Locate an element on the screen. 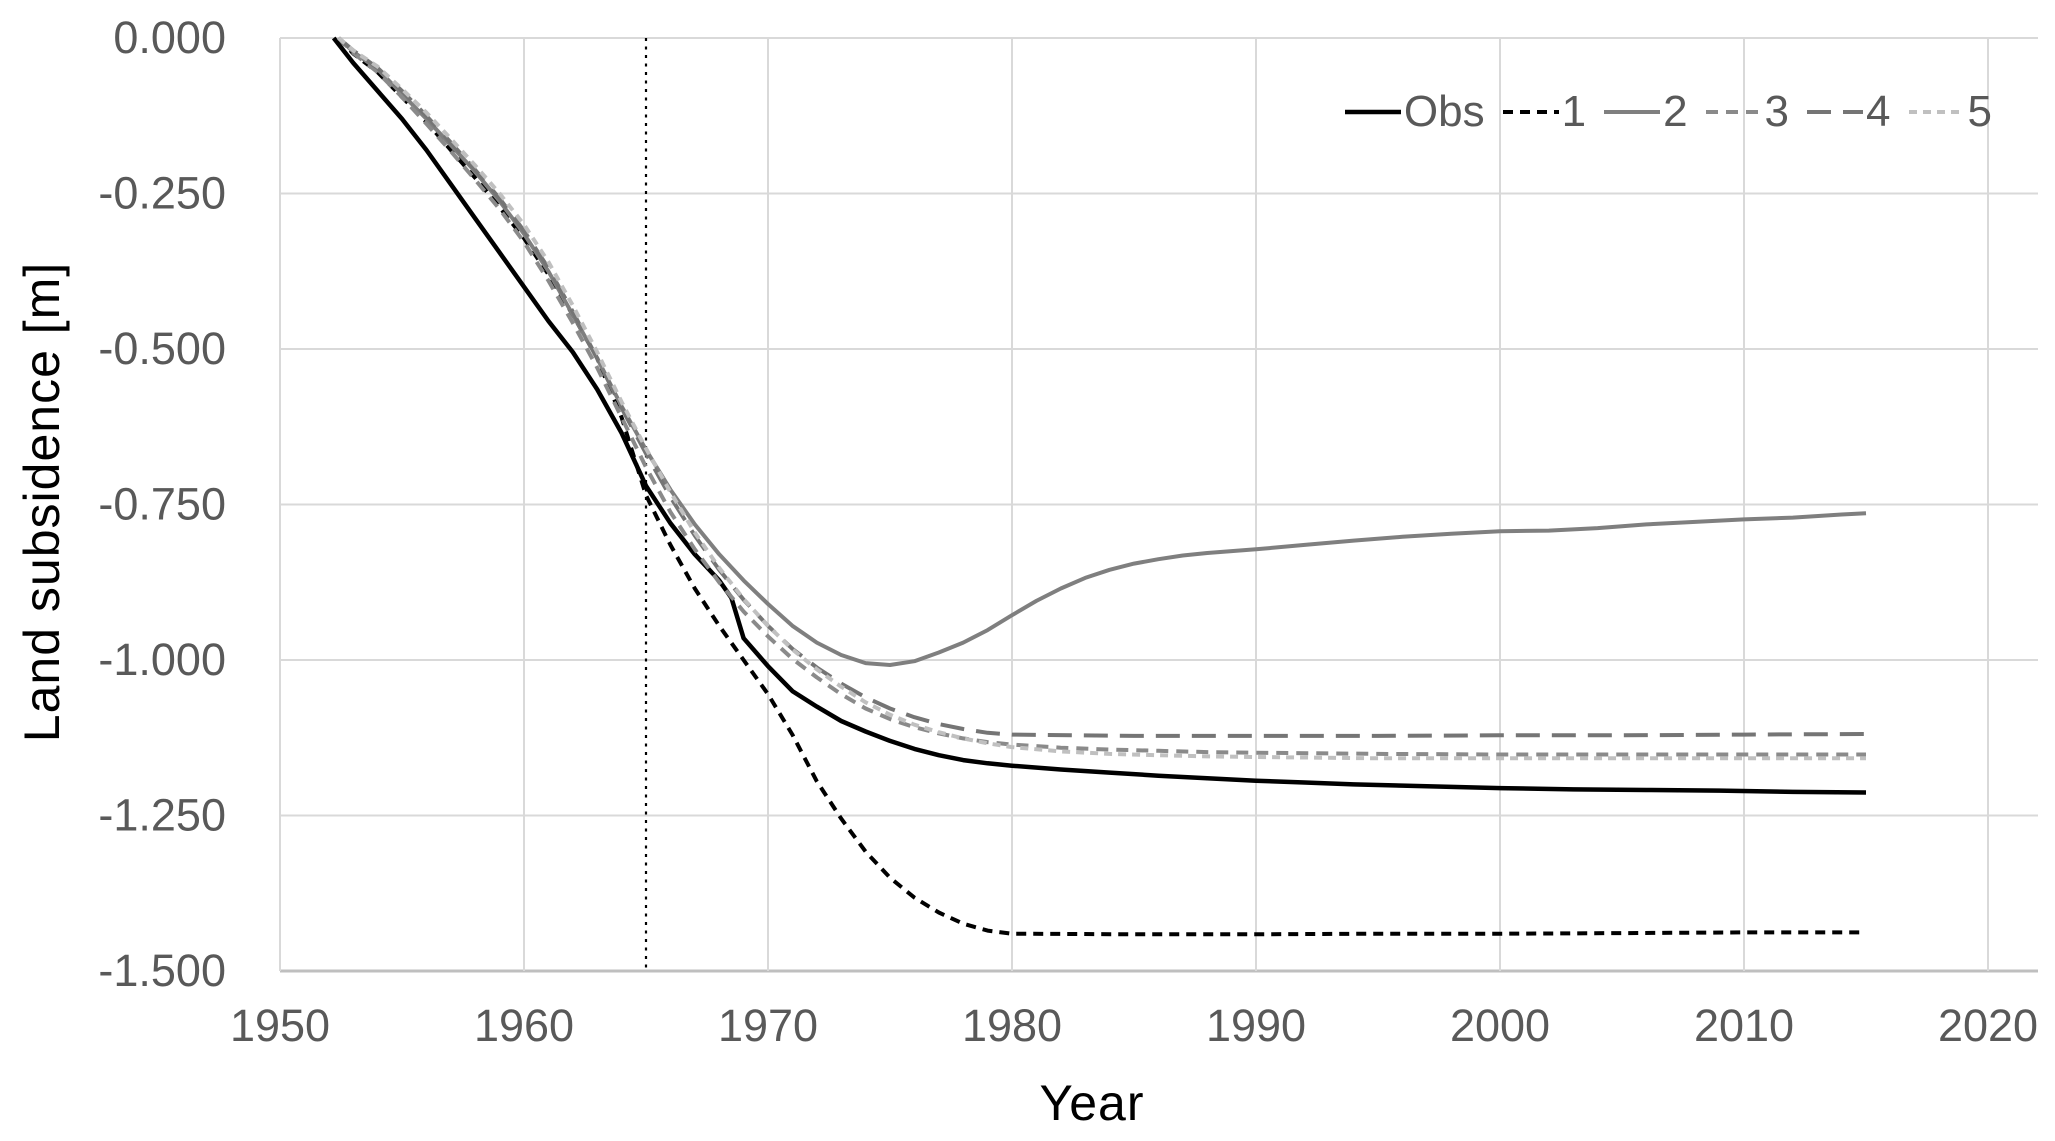  legend-label-obs: Obs is located at coordinates (1444, 111).